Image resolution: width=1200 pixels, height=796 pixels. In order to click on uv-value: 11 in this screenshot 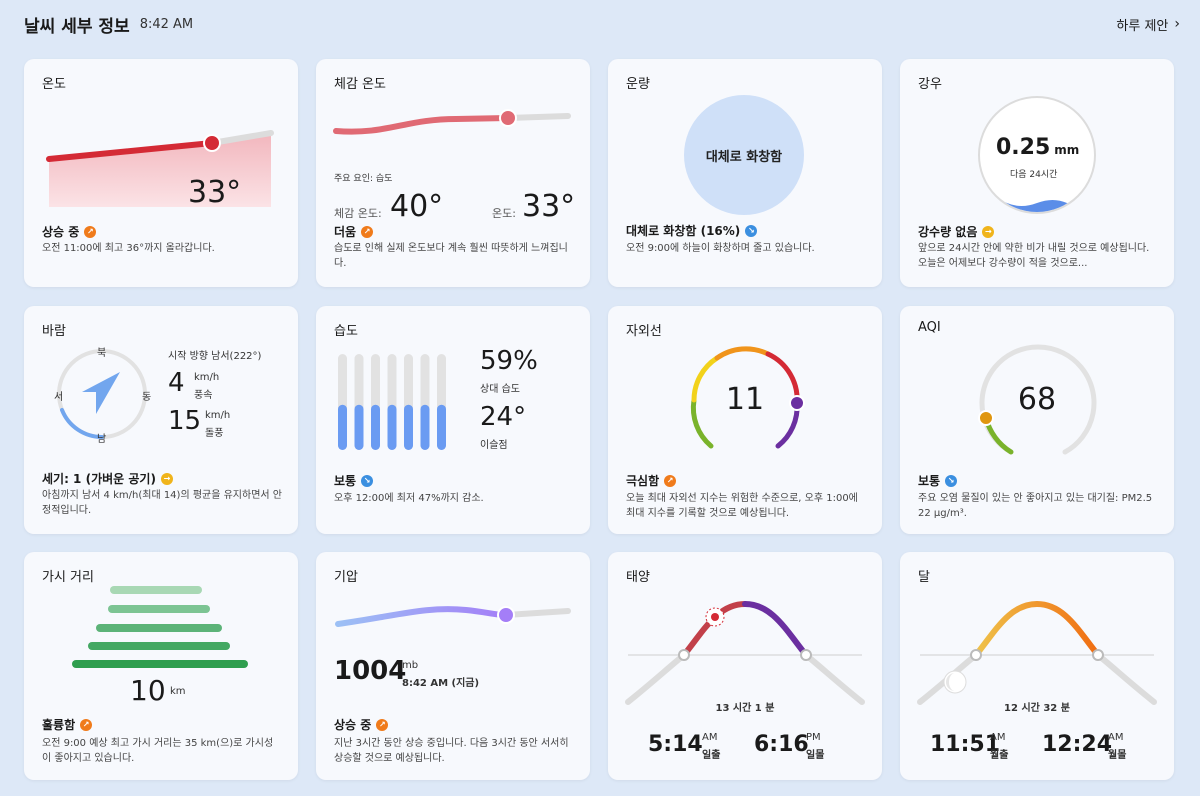, I will do `click(745, 399)`.